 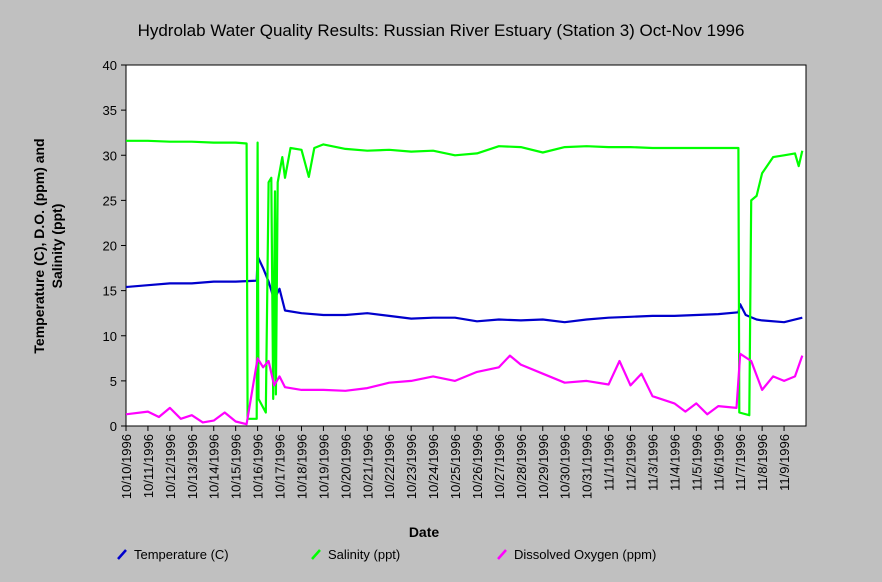 I want to click on y-tick-label: 5, so click(x=113, y=381).